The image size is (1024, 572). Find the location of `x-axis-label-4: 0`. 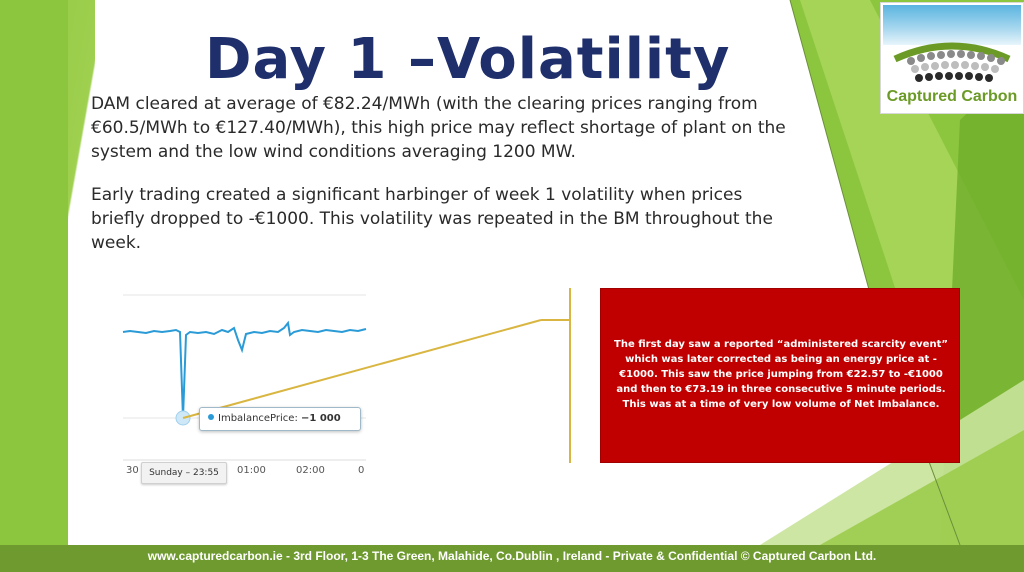

x-axis-label-4: 0 is located at coordinates (361, 470).